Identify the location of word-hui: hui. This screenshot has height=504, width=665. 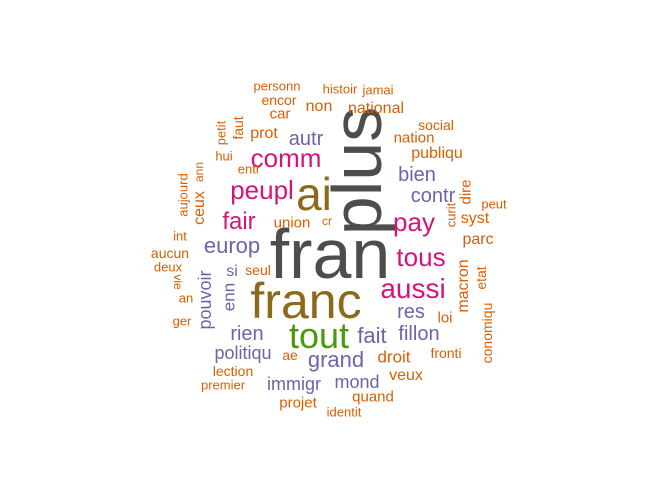
(224, 156).